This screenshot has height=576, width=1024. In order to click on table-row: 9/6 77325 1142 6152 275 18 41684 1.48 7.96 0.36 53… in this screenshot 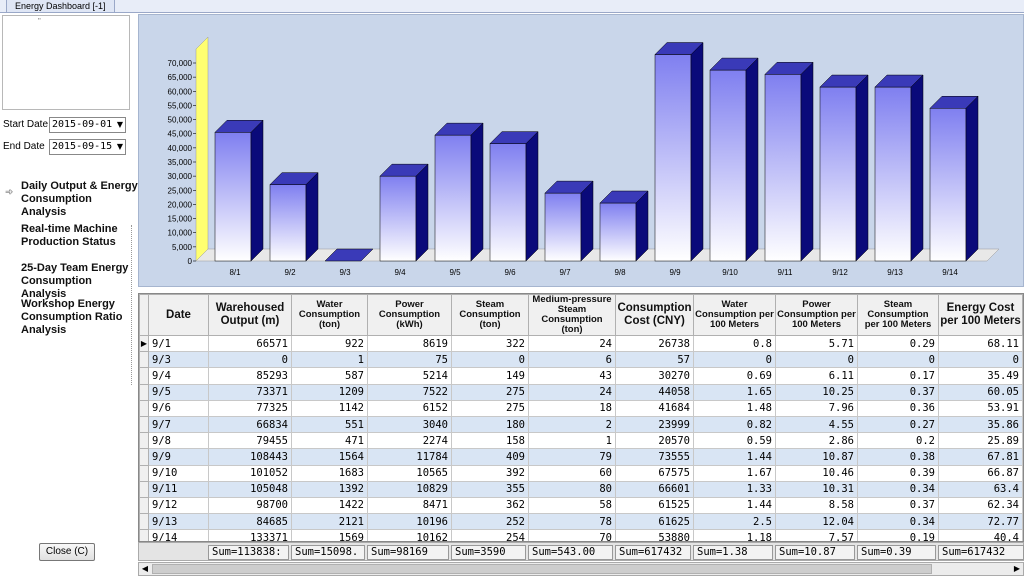, I will do `click(581, 408)`.